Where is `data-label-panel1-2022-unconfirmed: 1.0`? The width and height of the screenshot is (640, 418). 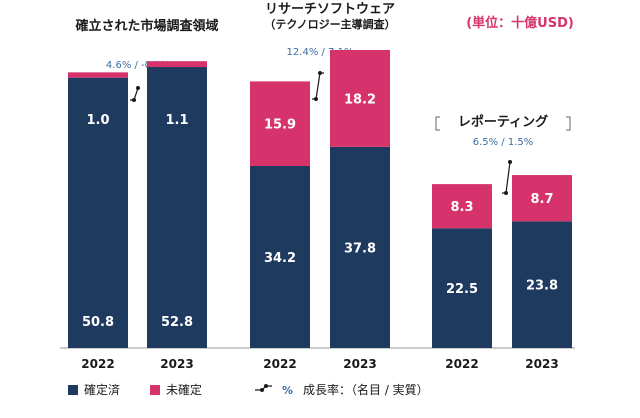 data-label-panel1-2022-unconfirmed: 1.0 is located at coordinates (97, 120).